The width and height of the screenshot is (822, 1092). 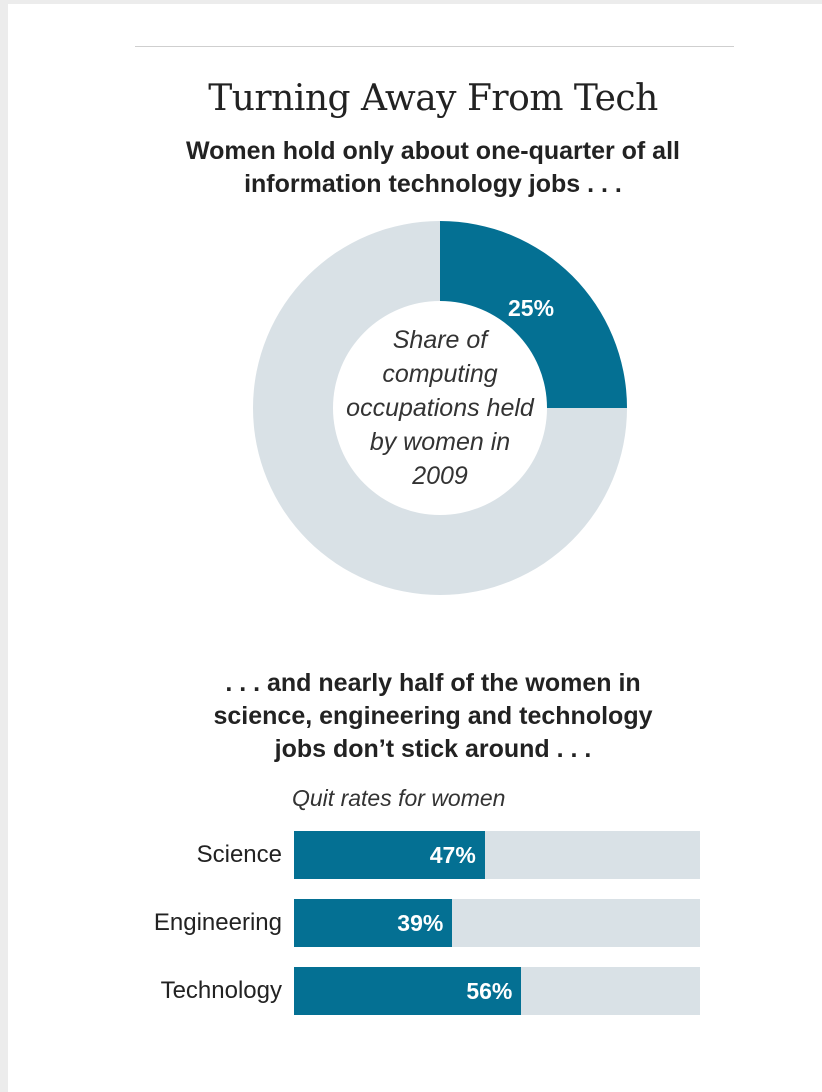 I want to click on bar-row-science: Science 47%, so click(x=411, y=855).